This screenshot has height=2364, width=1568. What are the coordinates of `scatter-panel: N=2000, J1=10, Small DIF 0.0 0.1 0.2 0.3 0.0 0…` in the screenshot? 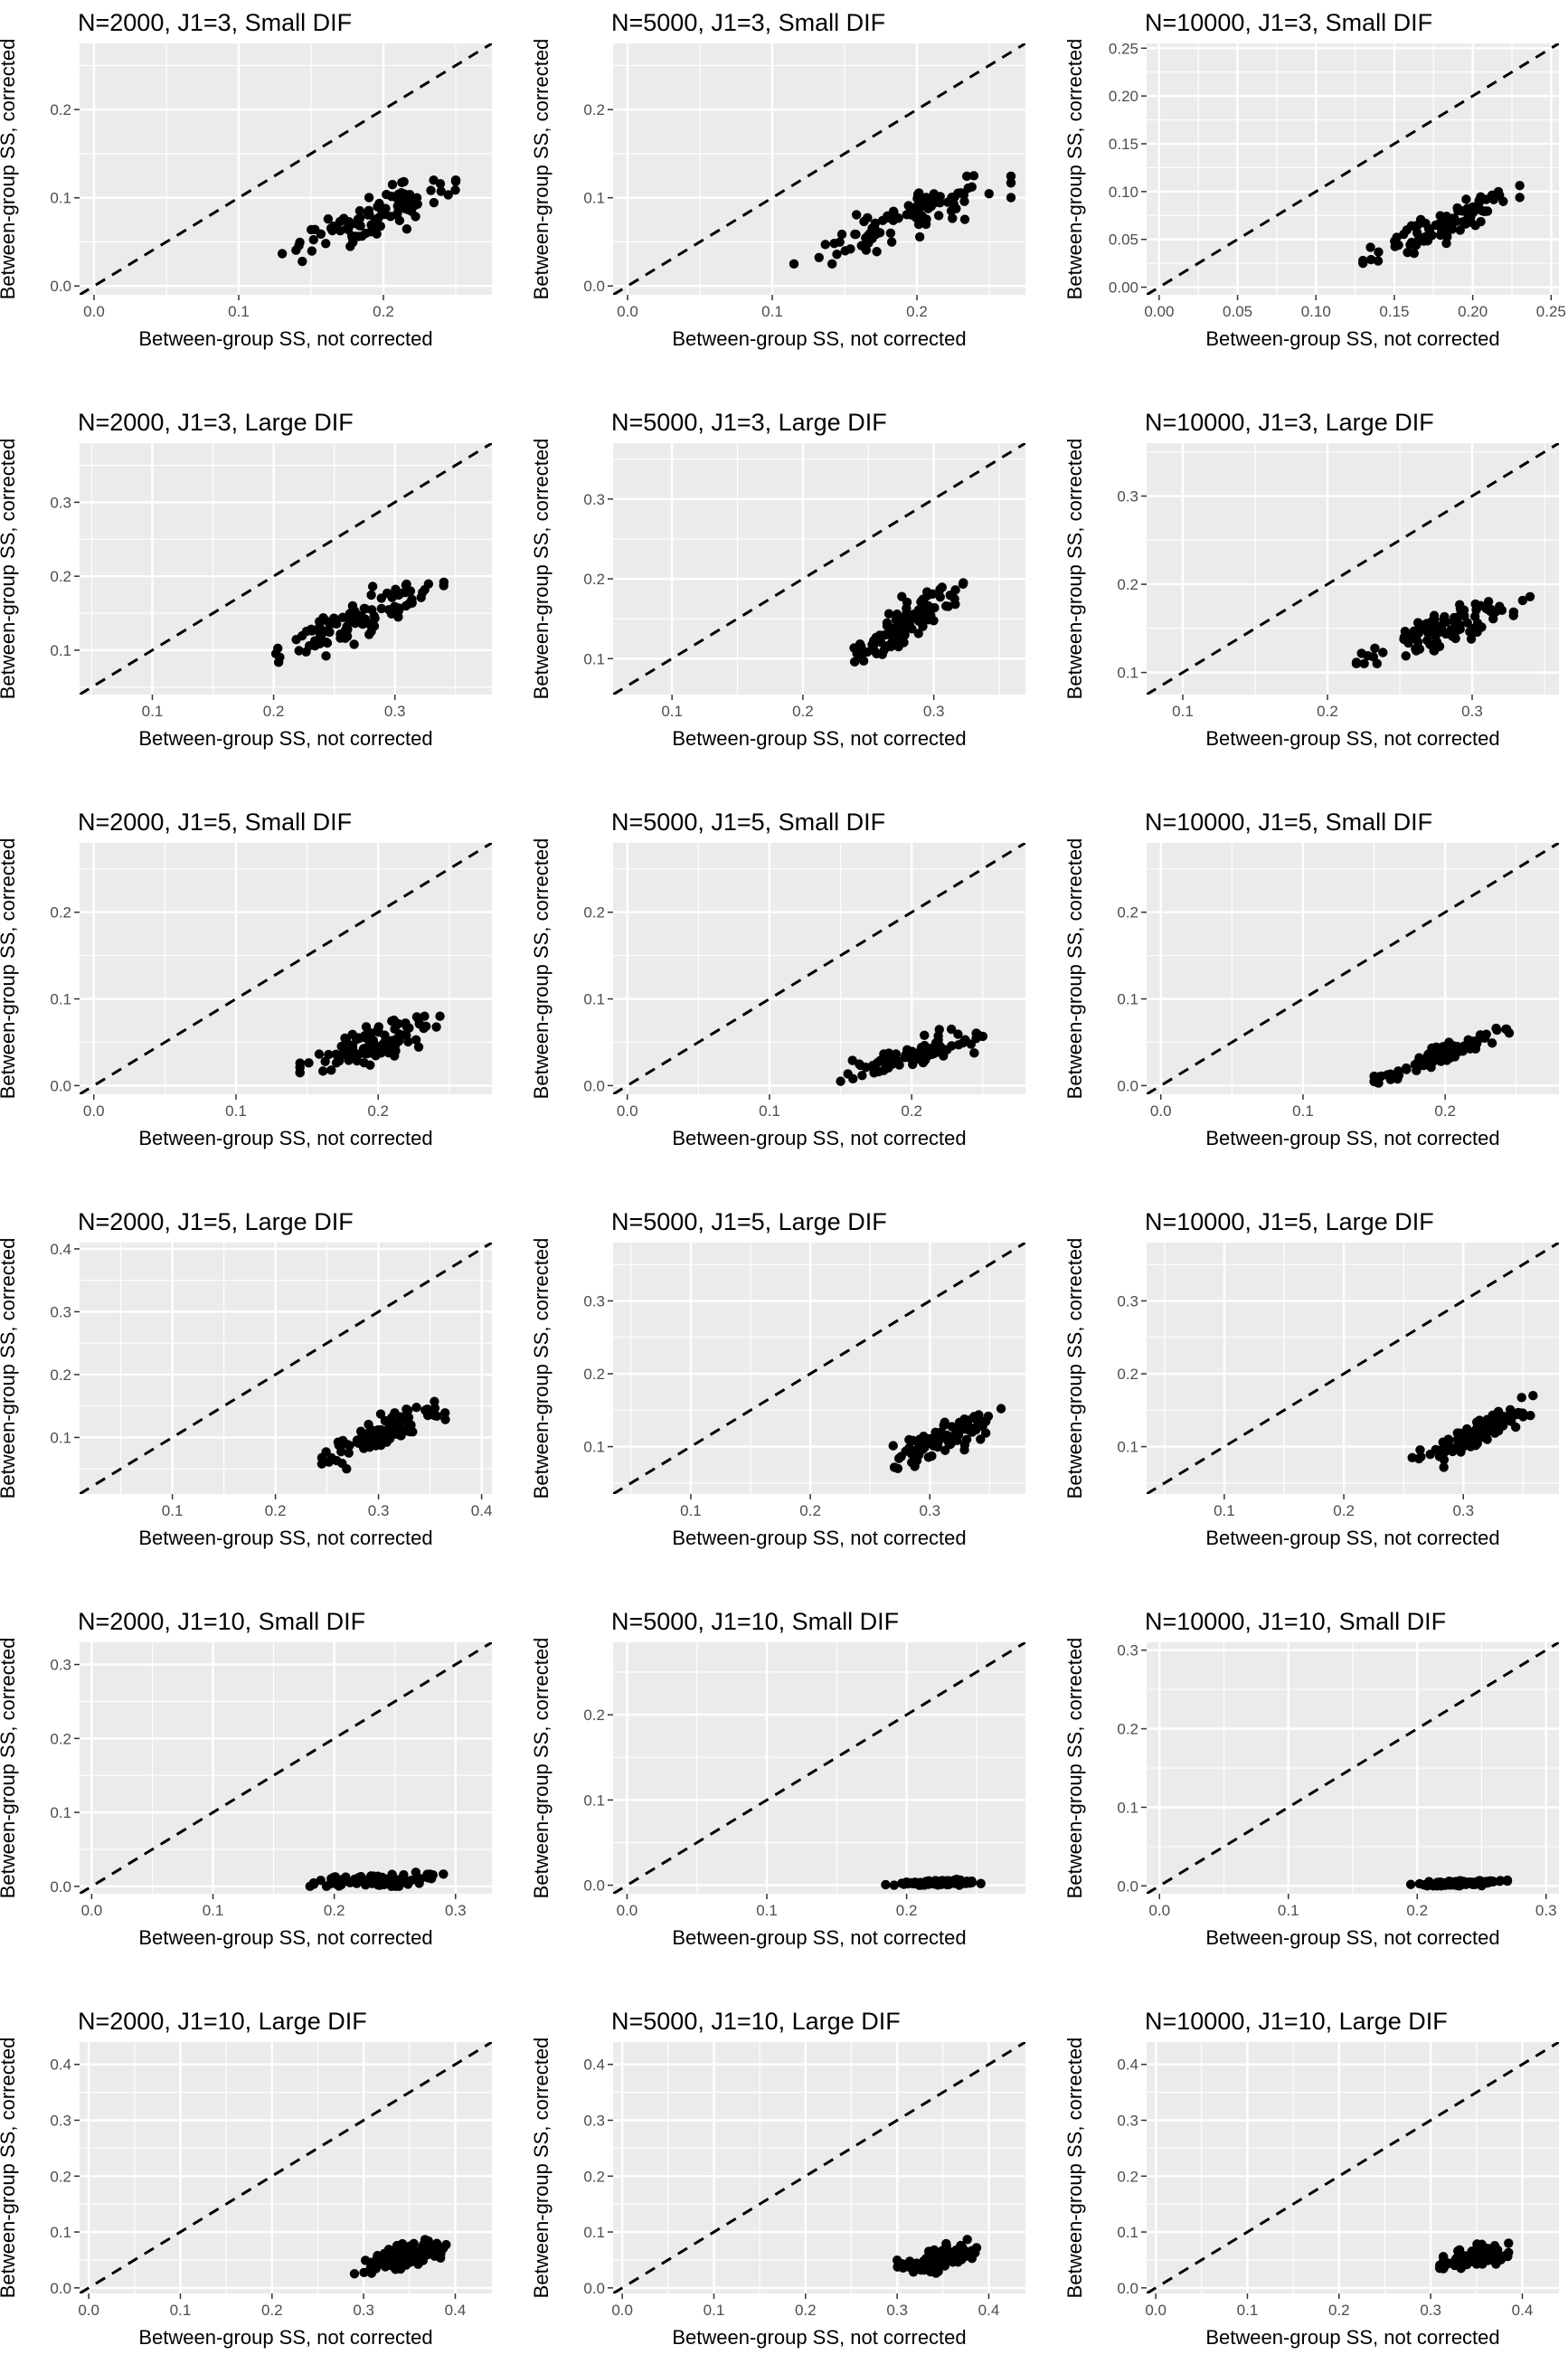 It's located at (246, 1778).